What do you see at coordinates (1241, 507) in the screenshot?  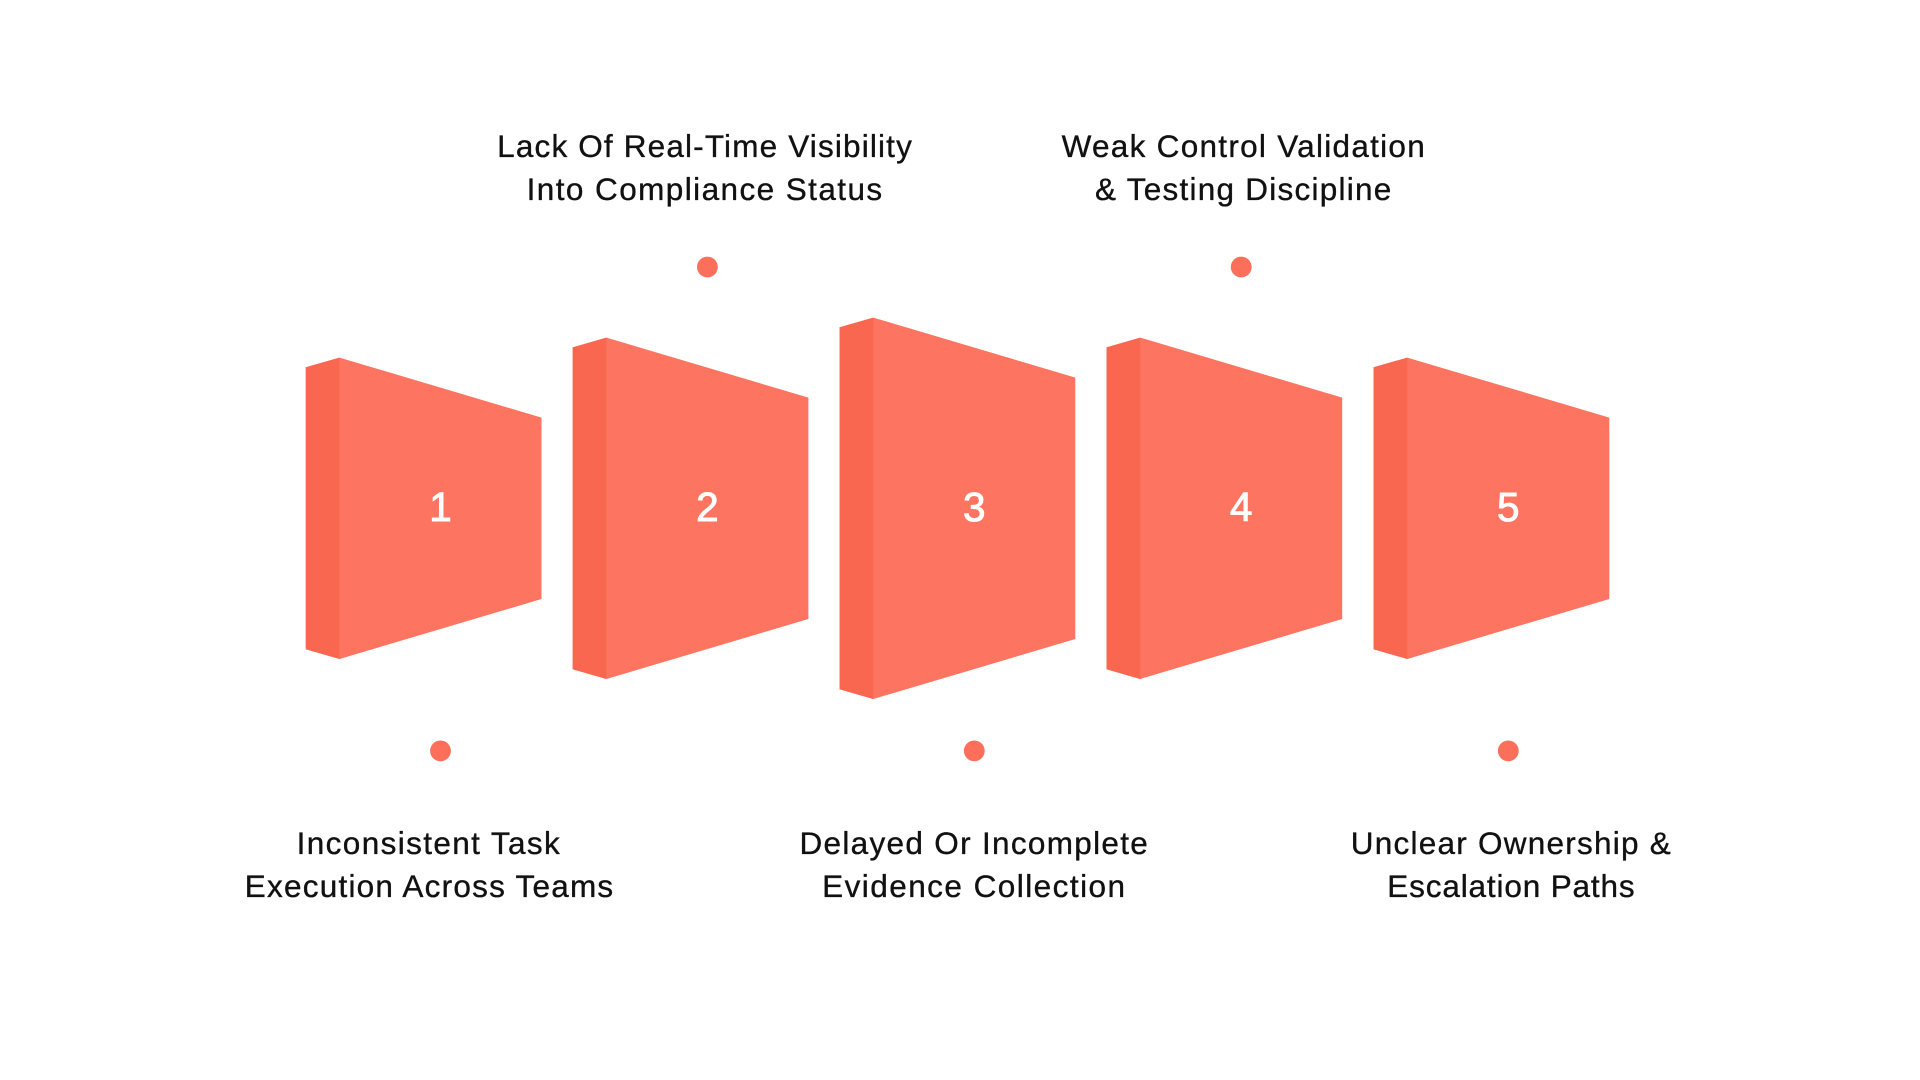 I see `svg-text: 4` at bounding box center [1241, 507].